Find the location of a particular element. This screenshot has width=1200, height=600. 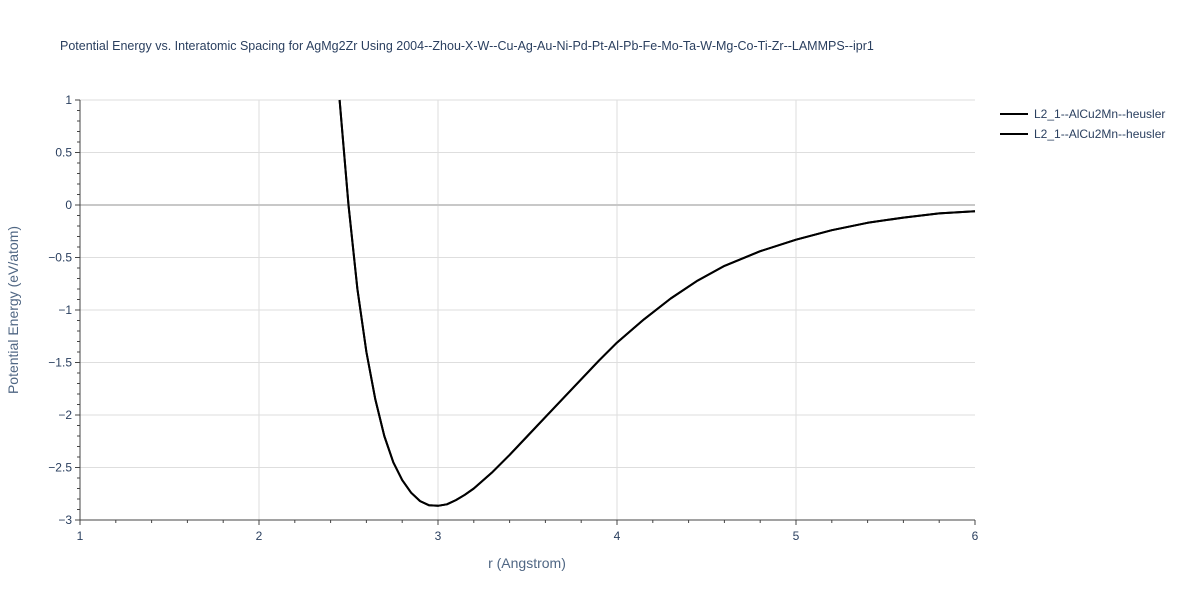

legend-item-1: L2_1--AlCu2Mn--heusler is located at coordinates (1082, 114).